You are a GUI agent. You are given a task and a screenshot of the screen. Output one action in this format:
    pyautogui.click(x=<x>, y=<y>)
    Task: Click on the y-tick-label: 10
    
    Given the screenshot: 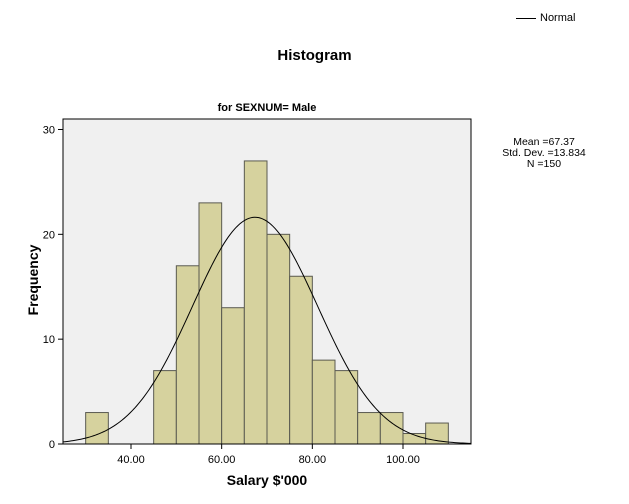 What is the action you would take?
    pyautogui.click(x=49, y=340)
    